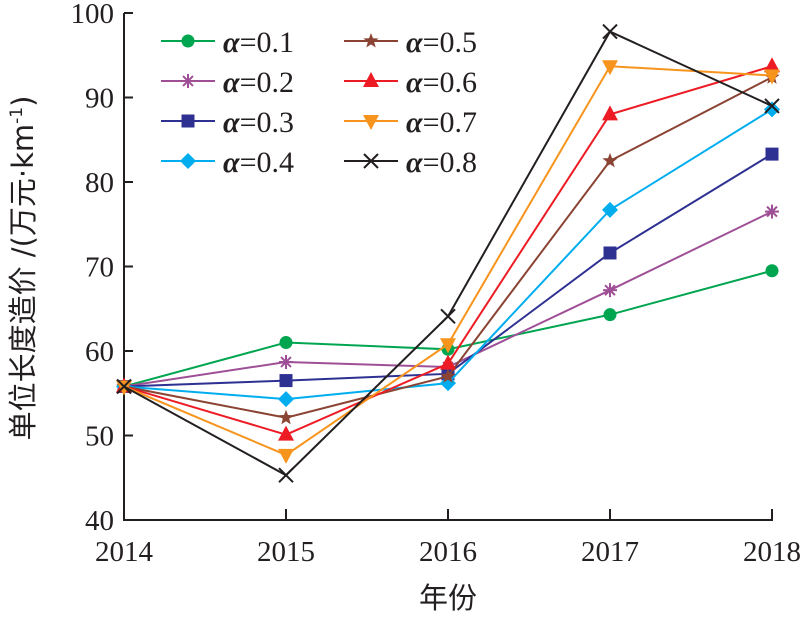 This screenshot has width=809, height=617. I want to click on legend-item: α=0.2, so click(227, 82).